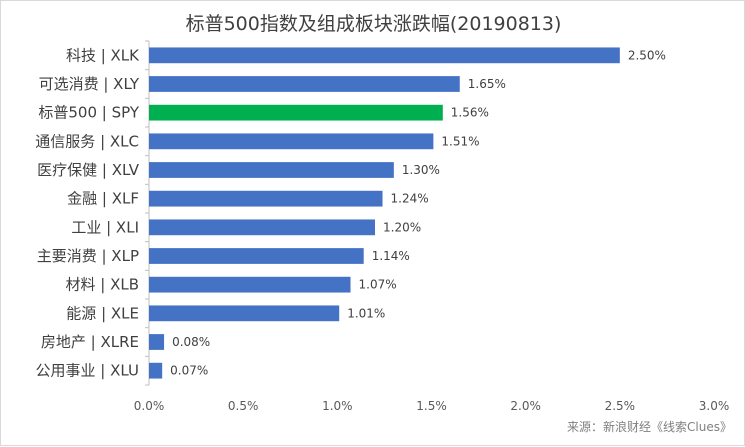 This screenshot has width=745, height=447. Describe the element at coordinates (620, 406) in the screenshot. I see `x-tick-label: 2.5%` at that location.